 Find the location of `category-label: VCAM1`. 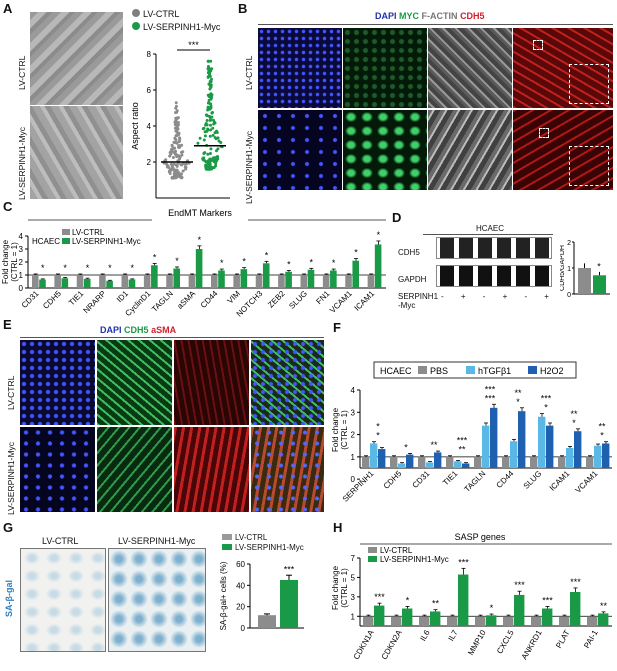

category-label: VCAM1 is located at coordinates (341, 302).